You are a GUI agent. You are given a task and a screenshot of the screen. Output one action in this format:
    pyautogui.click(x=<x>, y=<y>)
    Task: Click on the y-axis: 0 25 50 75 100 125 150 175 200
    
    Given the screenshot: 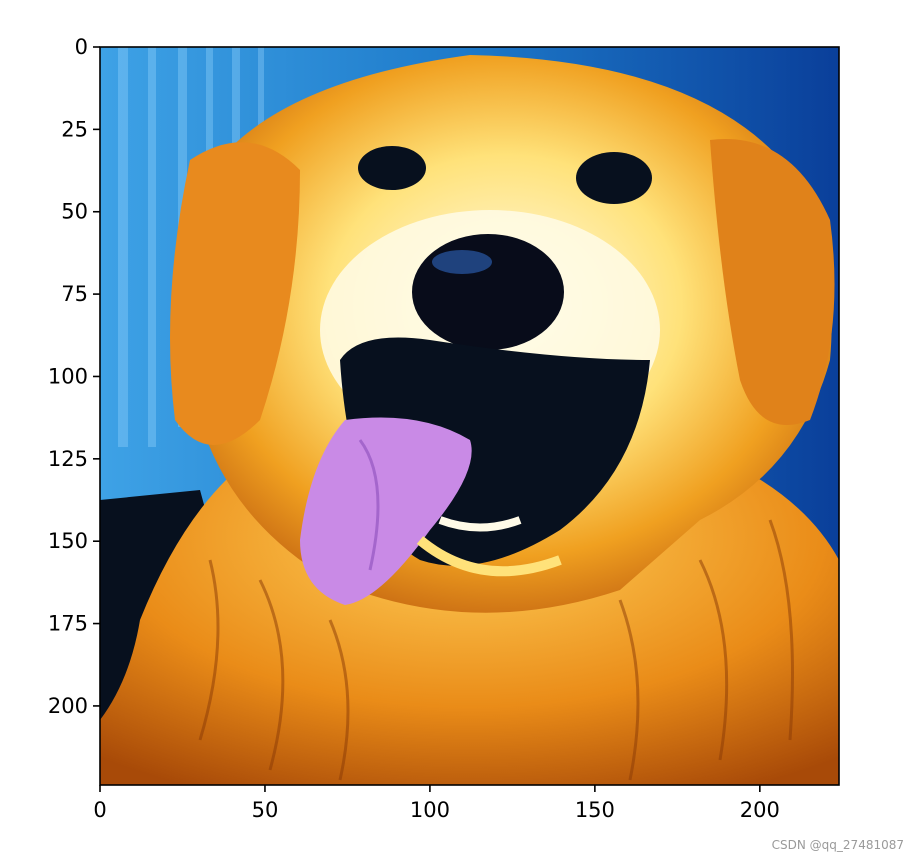 What is the action you would take?
    pyautogui.click(x=74, y=376)
    